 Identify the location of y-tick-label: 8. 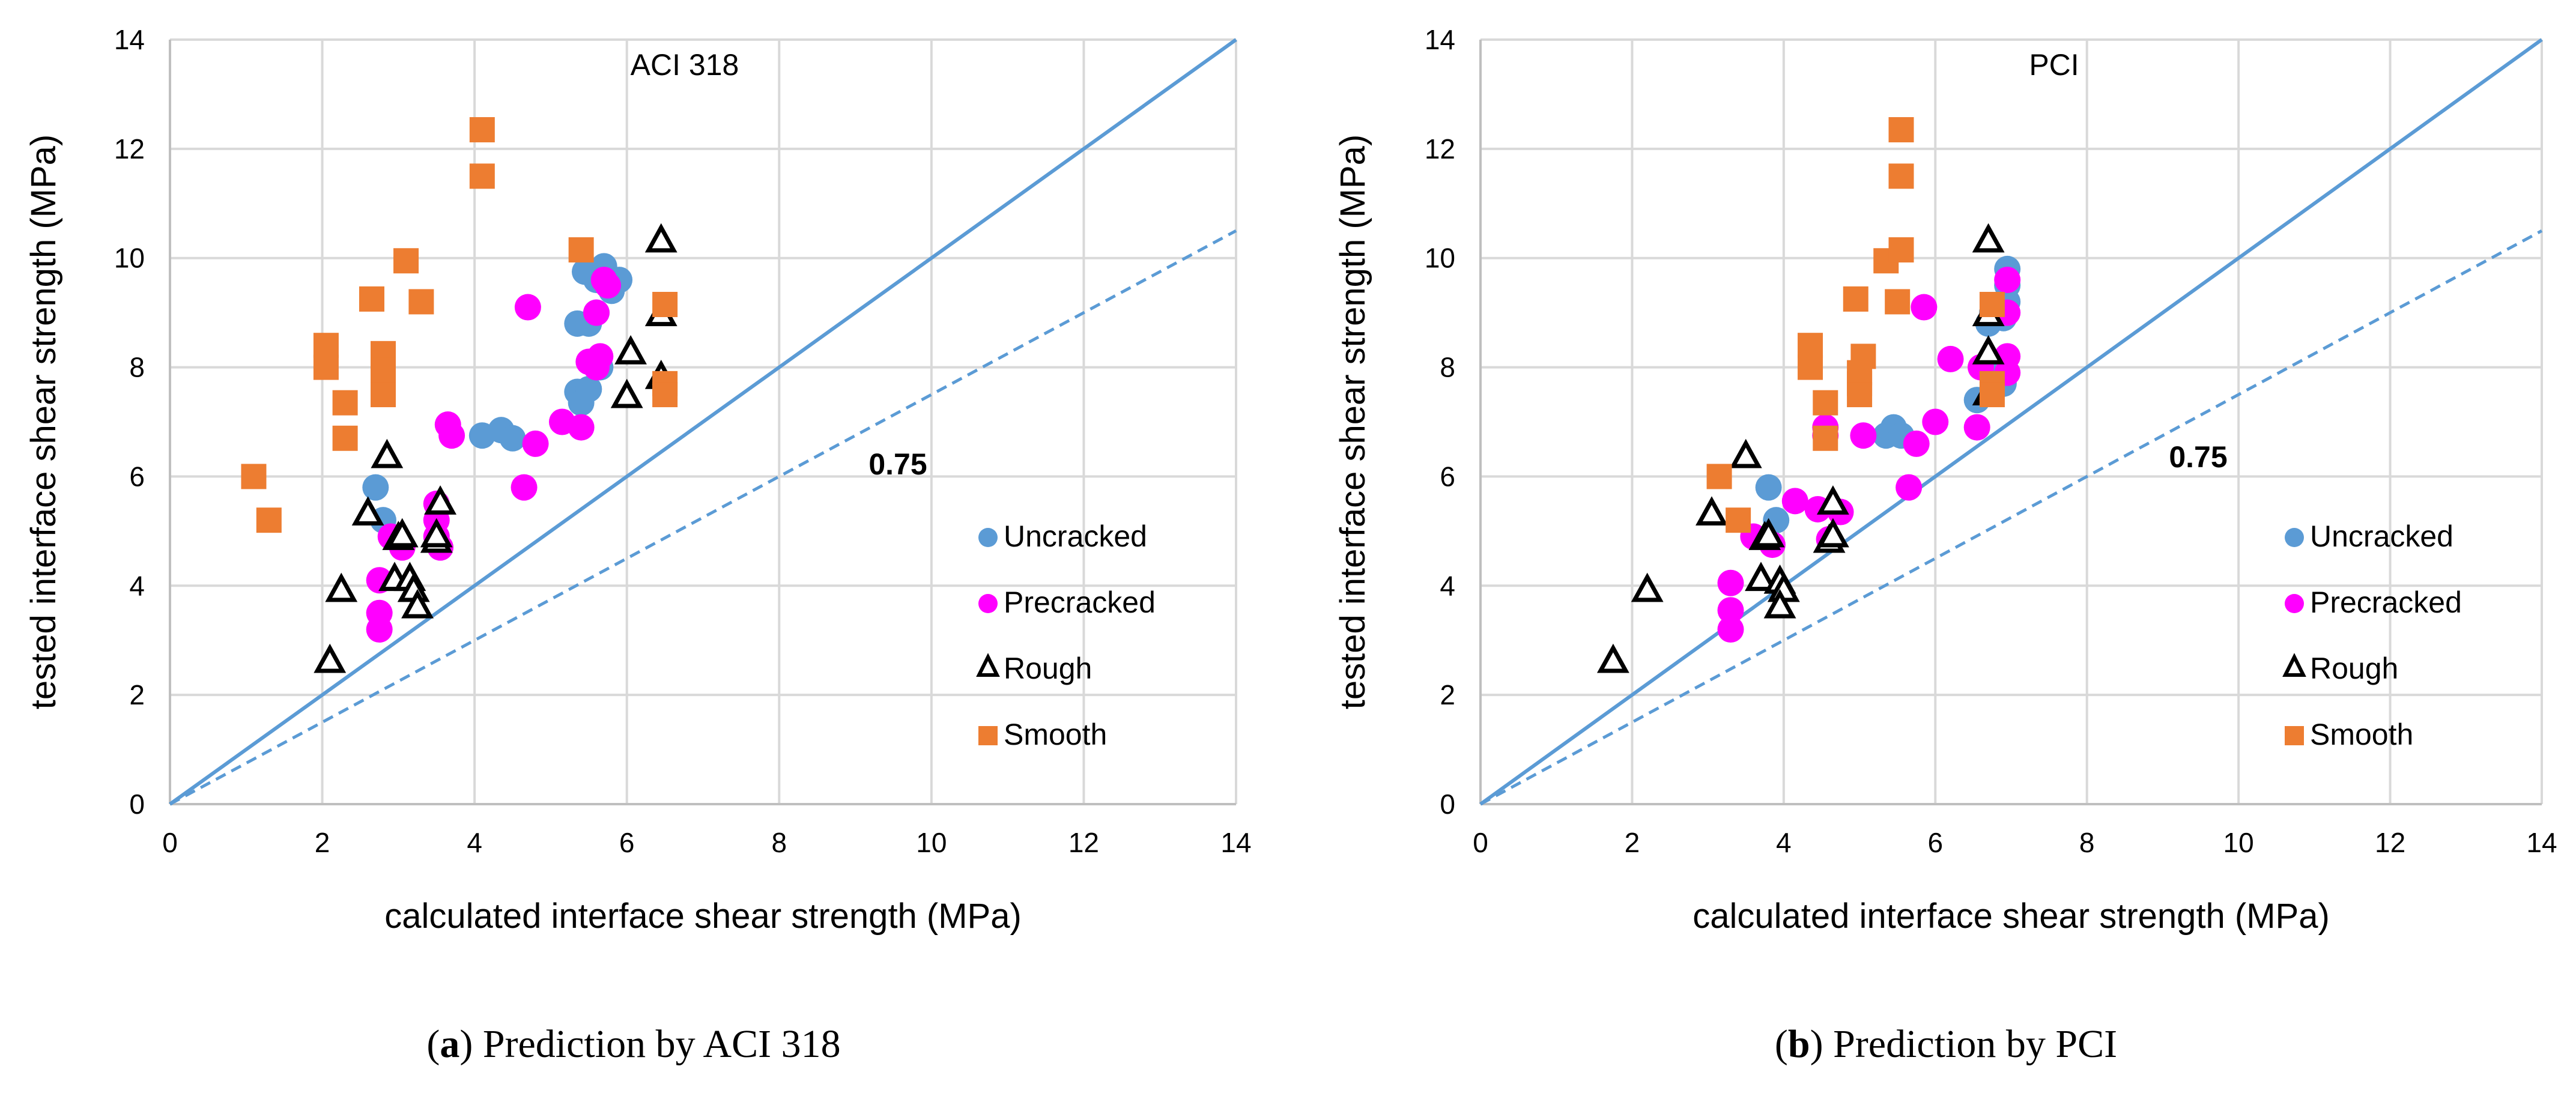
(137, 367).